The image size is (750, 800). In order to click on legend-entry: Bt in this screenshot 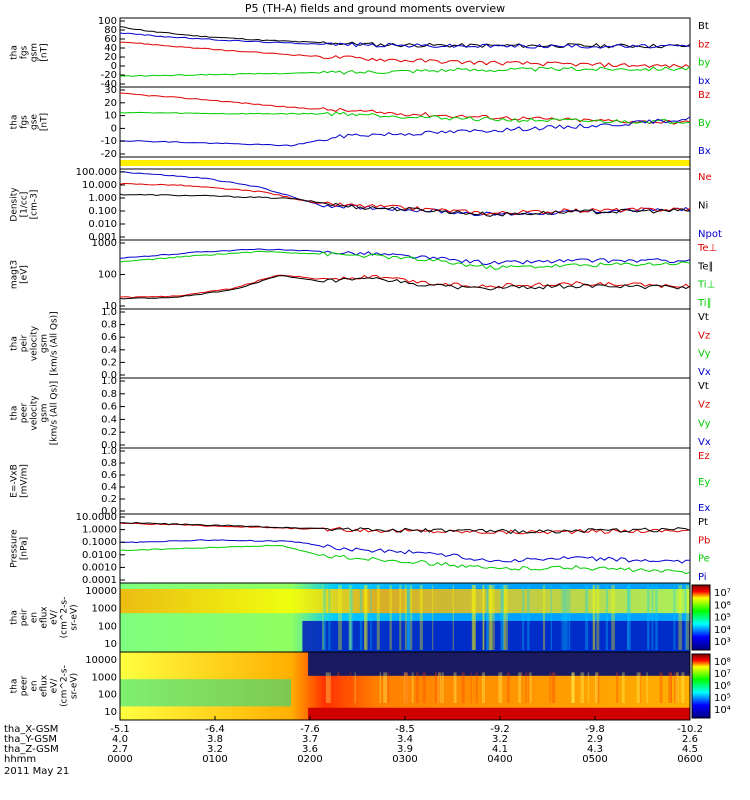, I will do `click(703, 26)`.